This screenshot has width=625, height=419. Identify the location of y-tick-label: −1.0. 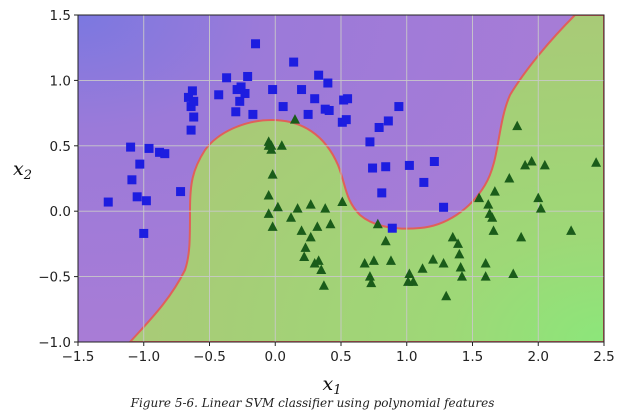
(54, 343).